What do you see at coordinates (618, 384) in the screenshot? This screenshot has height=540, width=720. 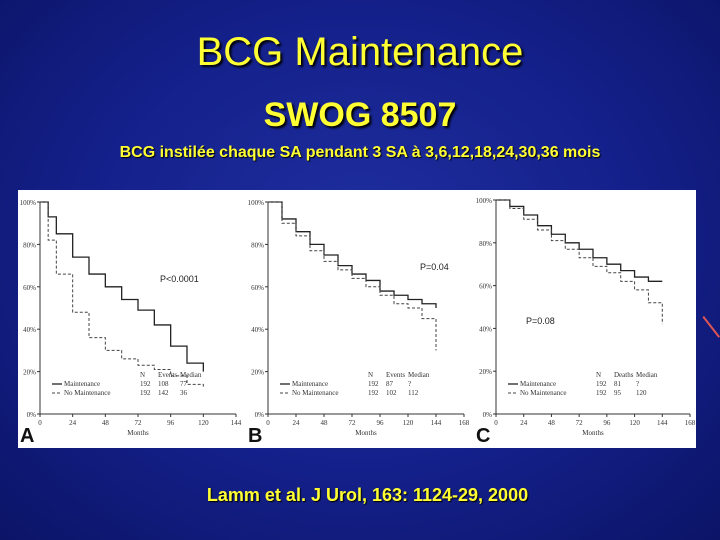 I see `legend-value: 81` at bounding box center [618, 384].